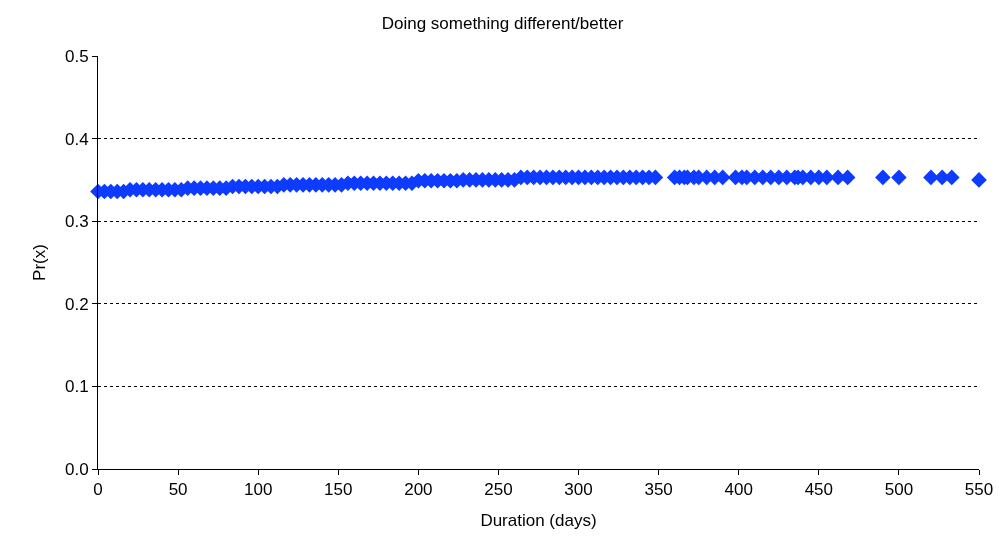 This screenshot has width=1005, height=554. I want to click on x-axis-title: Duration (days), so click(538, 520).